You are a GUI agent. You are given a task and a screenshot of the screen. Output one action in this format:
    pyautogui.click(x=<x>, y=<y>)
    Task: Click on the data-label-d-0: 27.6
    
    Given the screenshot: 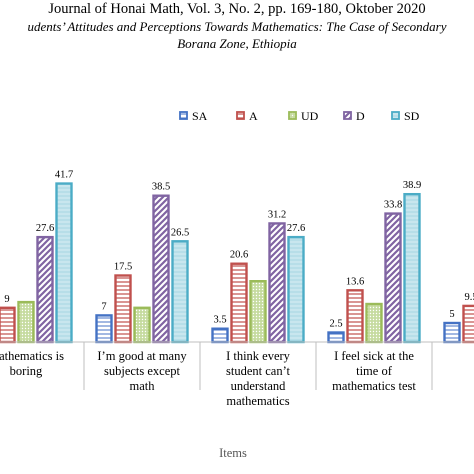 What is the action you would take?
    pyautogui.click(x=45, y=228)
    